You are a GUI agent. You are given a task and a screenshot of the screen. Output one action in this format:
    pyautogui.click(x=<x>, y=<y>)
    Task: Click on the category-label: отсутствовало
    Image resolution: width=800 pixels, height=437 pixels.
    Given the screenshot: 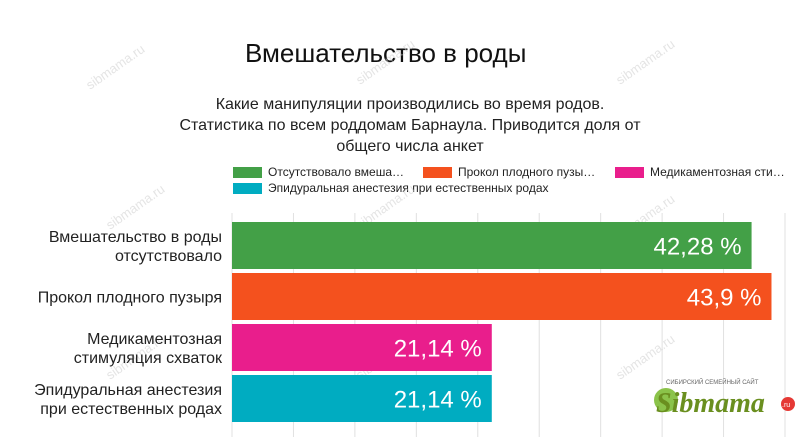 What is the action you would take?
    pyautogui.click(x=168, y=256)
    